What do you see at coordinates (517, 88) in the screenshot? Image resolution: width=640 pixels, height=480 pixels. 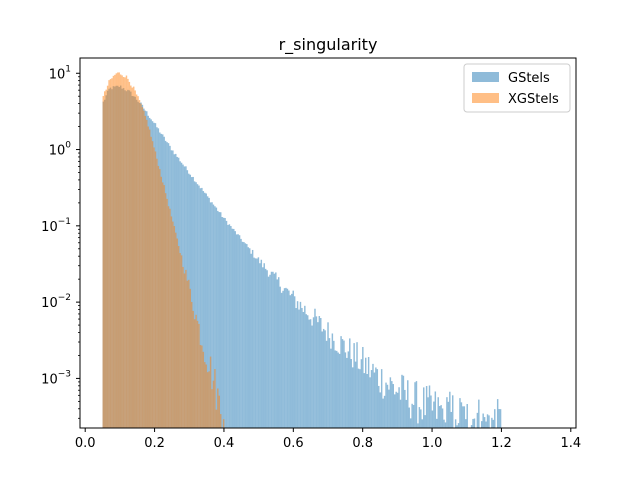 I see `legend: GStels XGStels` at bounding box center [517, 88].